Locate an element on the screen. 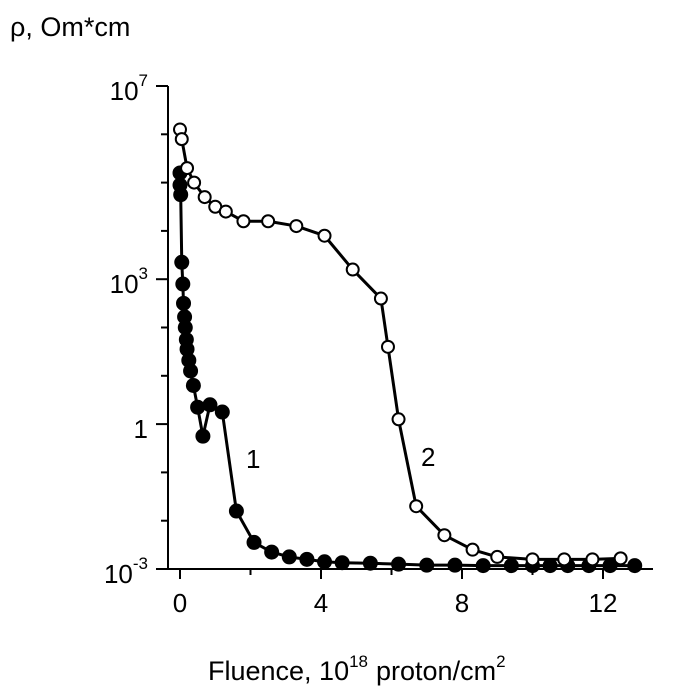 The height and width of the screenshot is (693, 676). x-tick-label: 12 is located at coordinates (603, 603).